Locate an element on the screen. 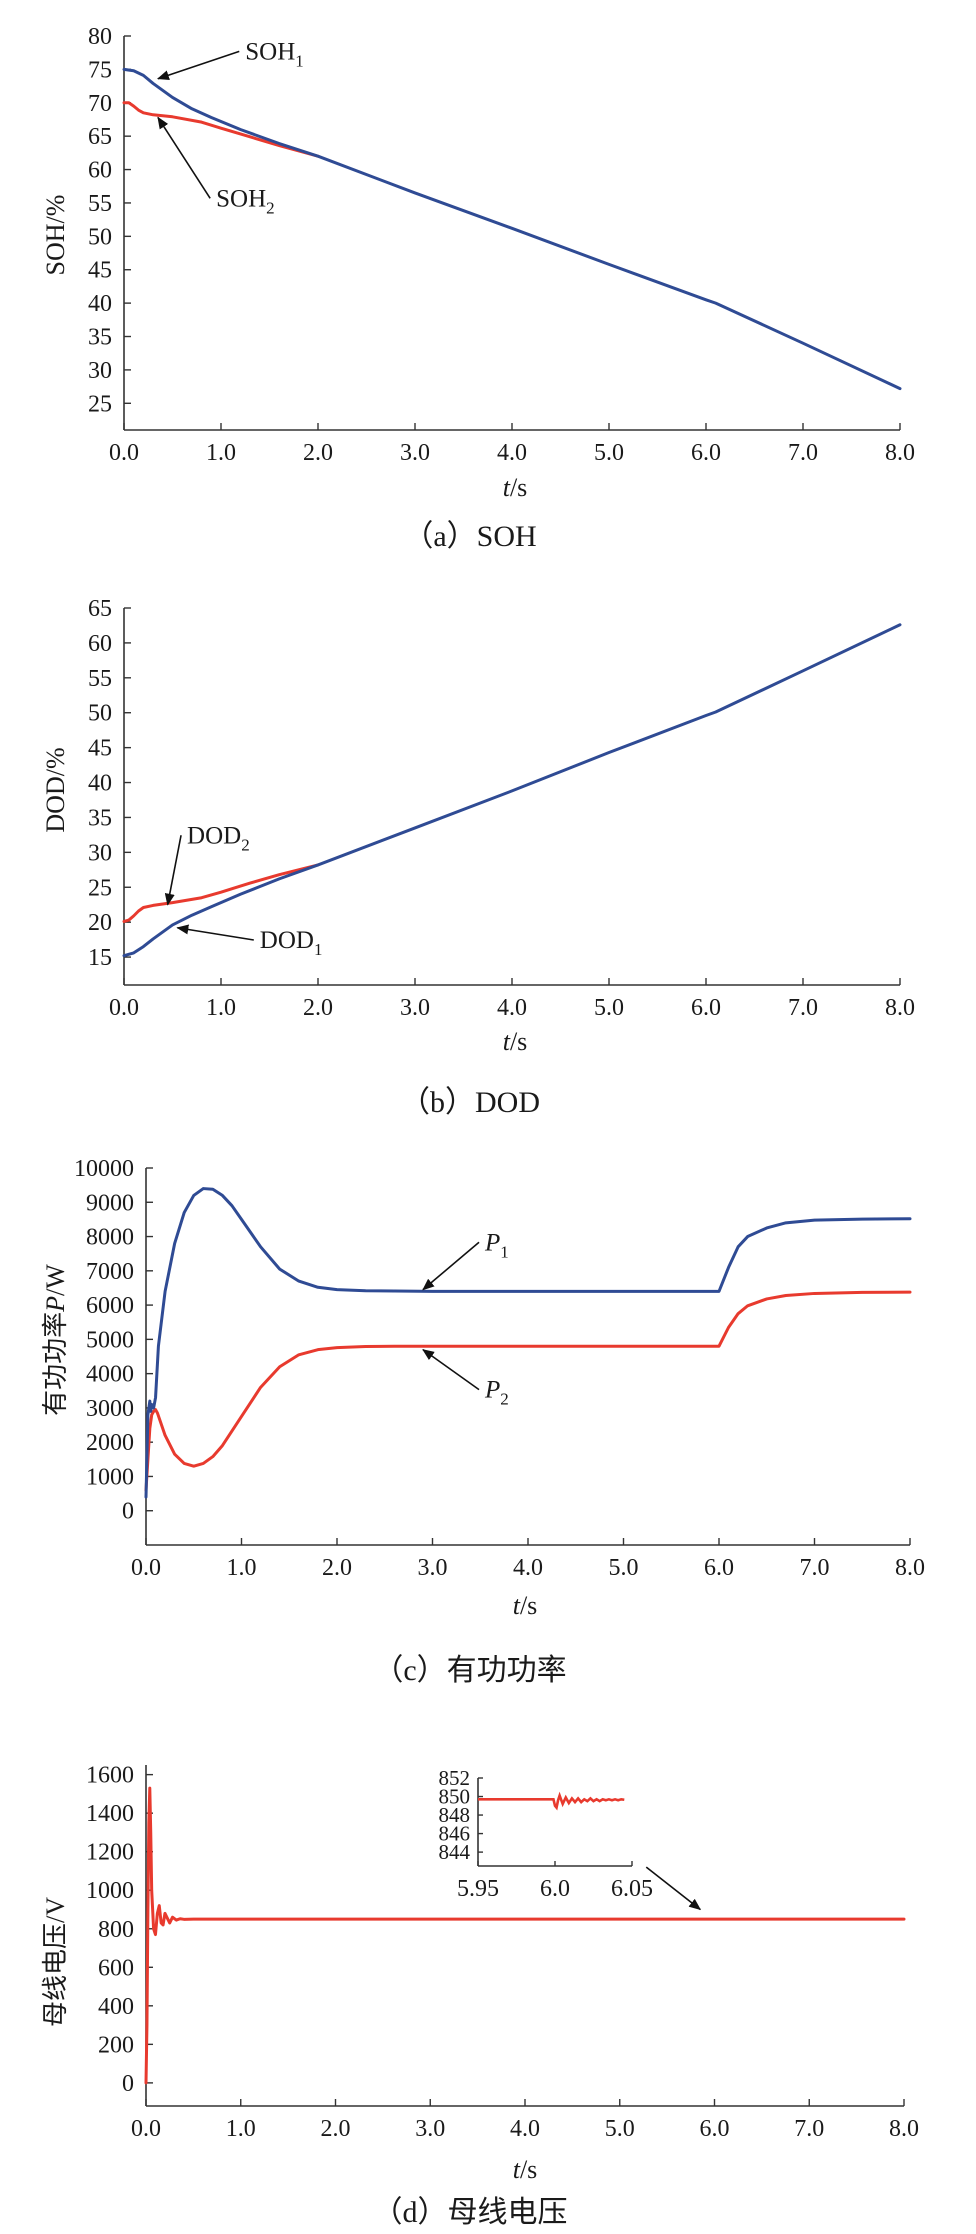 This screenshot has height=2234, width=976. voltage-x-tick-label: 7.0 is located at coordinates (809, 2129).